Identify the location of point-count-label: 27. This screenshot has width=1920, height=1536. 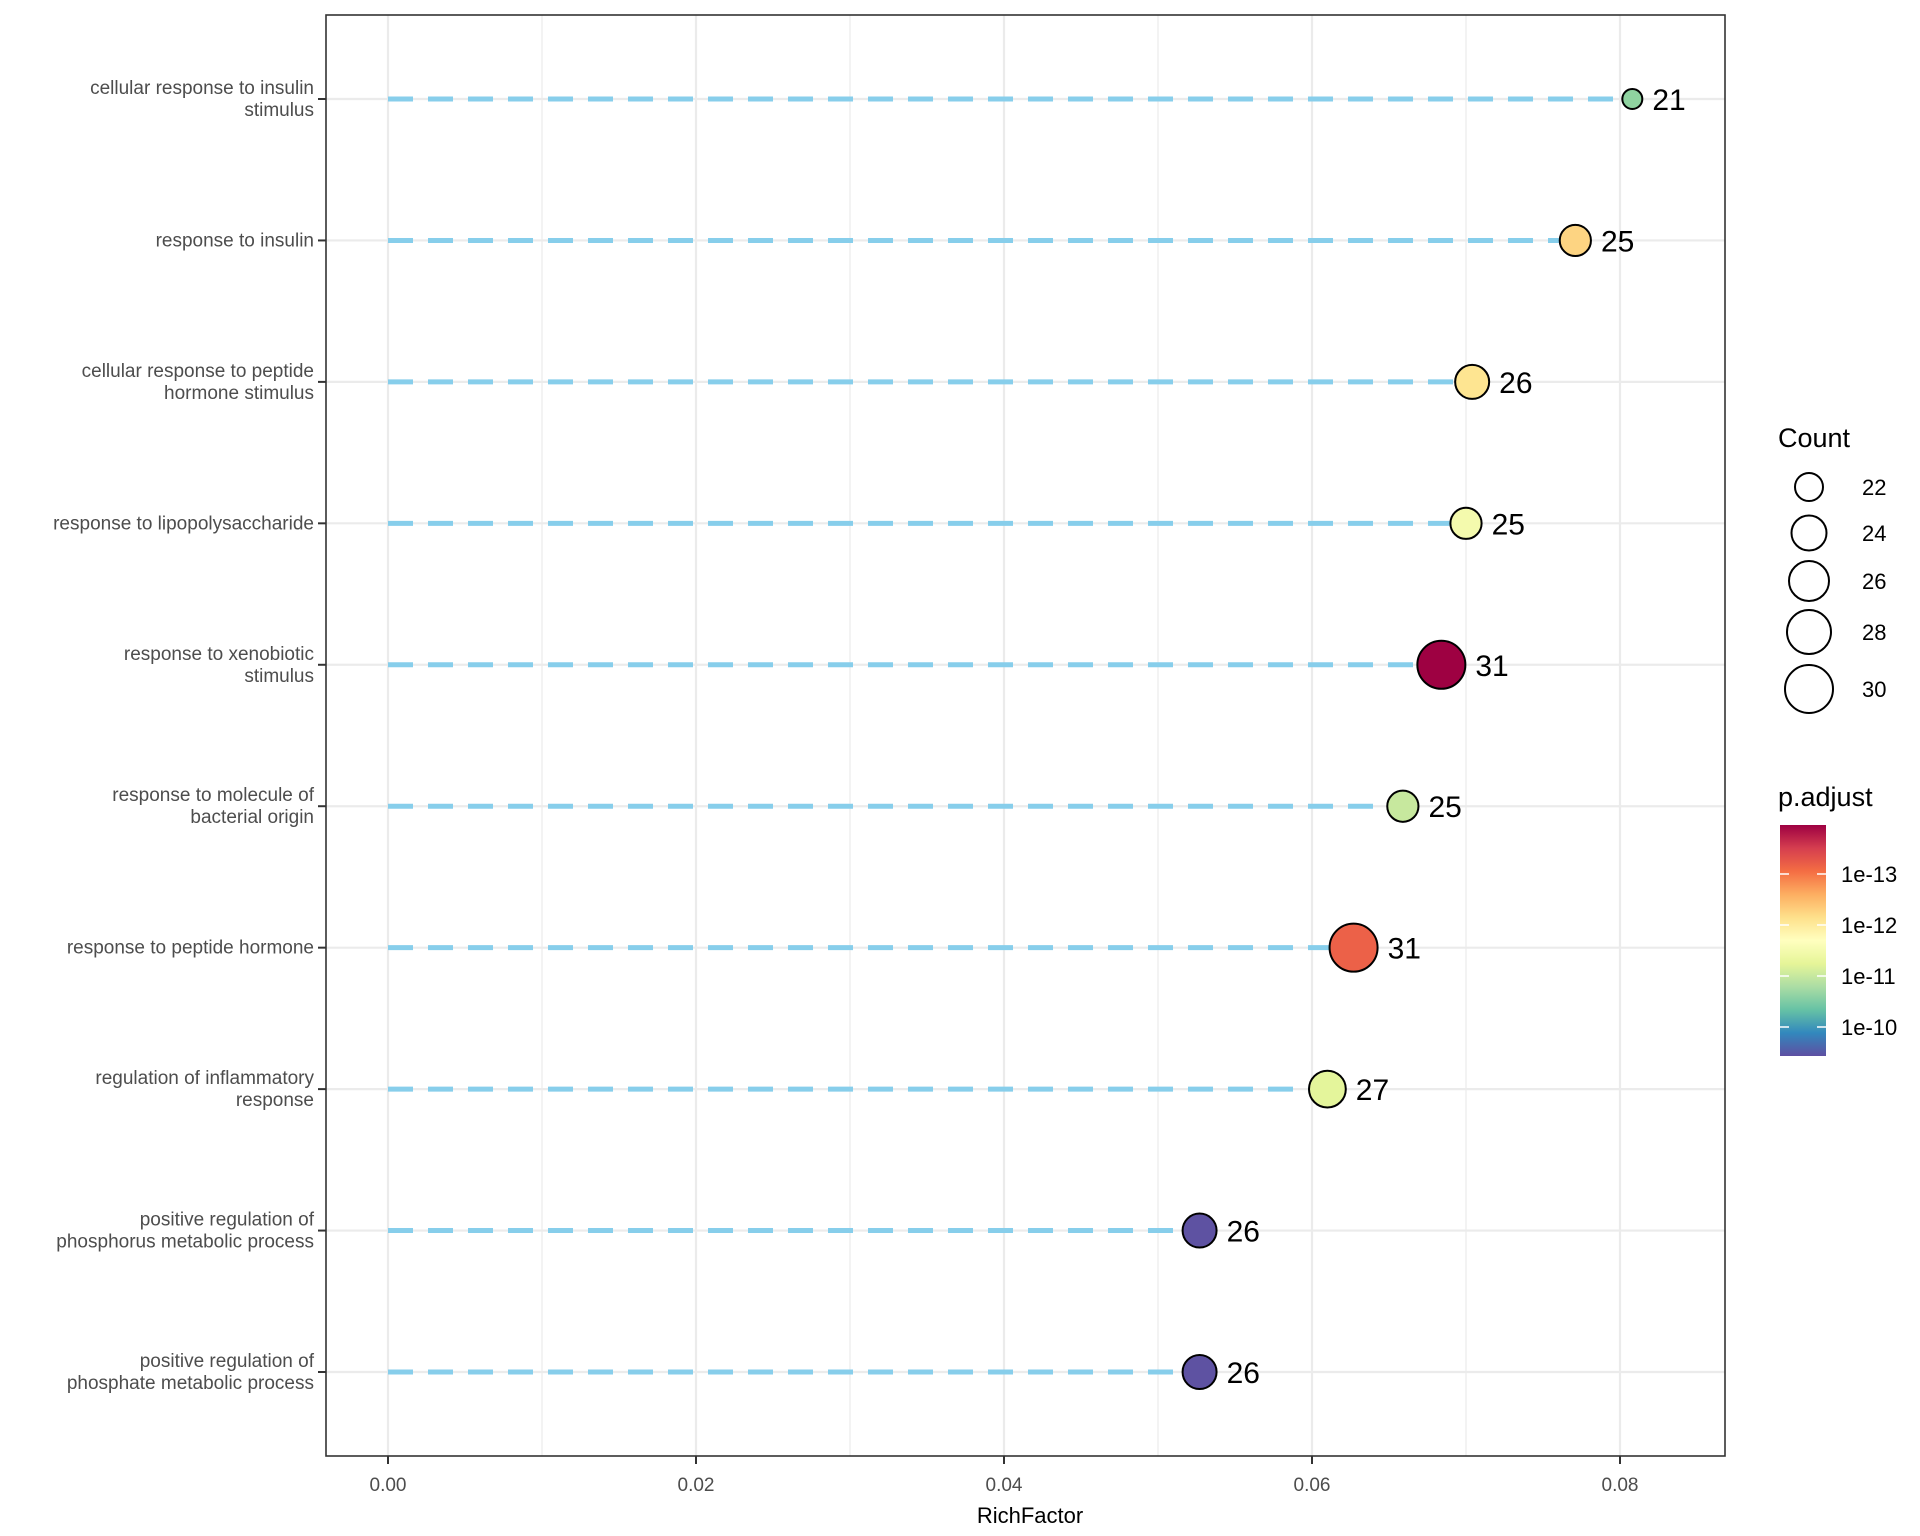
(1372, 1090).